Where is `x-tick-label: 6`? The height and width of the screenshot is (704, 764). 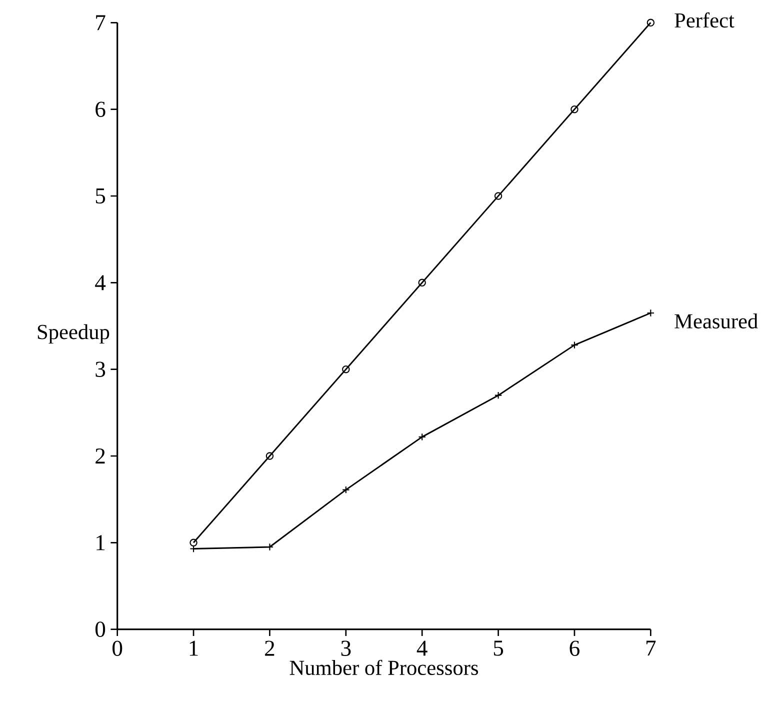 x-tick-label: 6 is located at coordinates (575, 648).